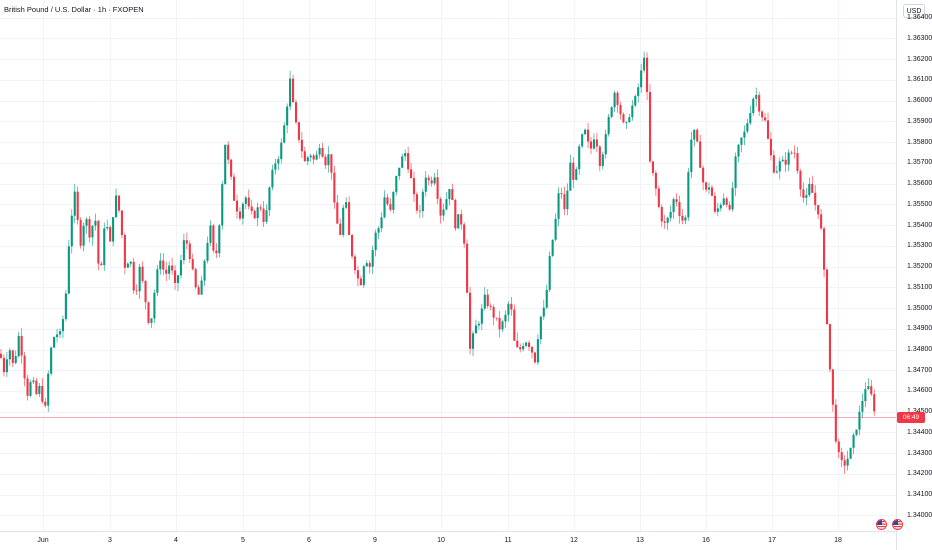 This screenshot has height=550, width=932. I want to click on price-tick-label: 1.35500, so click(919, 204).